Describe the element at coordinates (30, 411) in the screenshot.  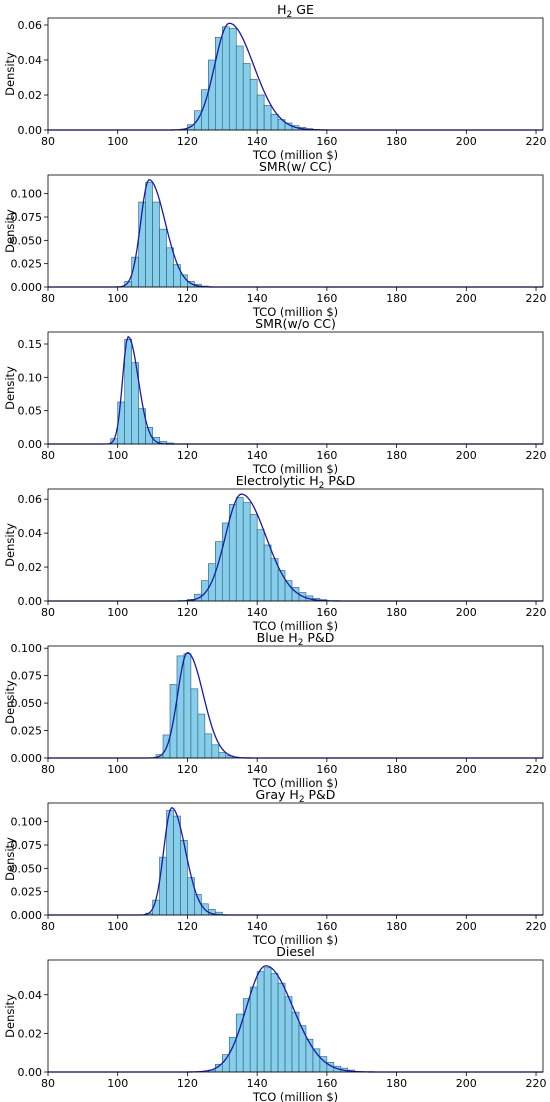
I see `y-tick-label: 0.05` at that location.